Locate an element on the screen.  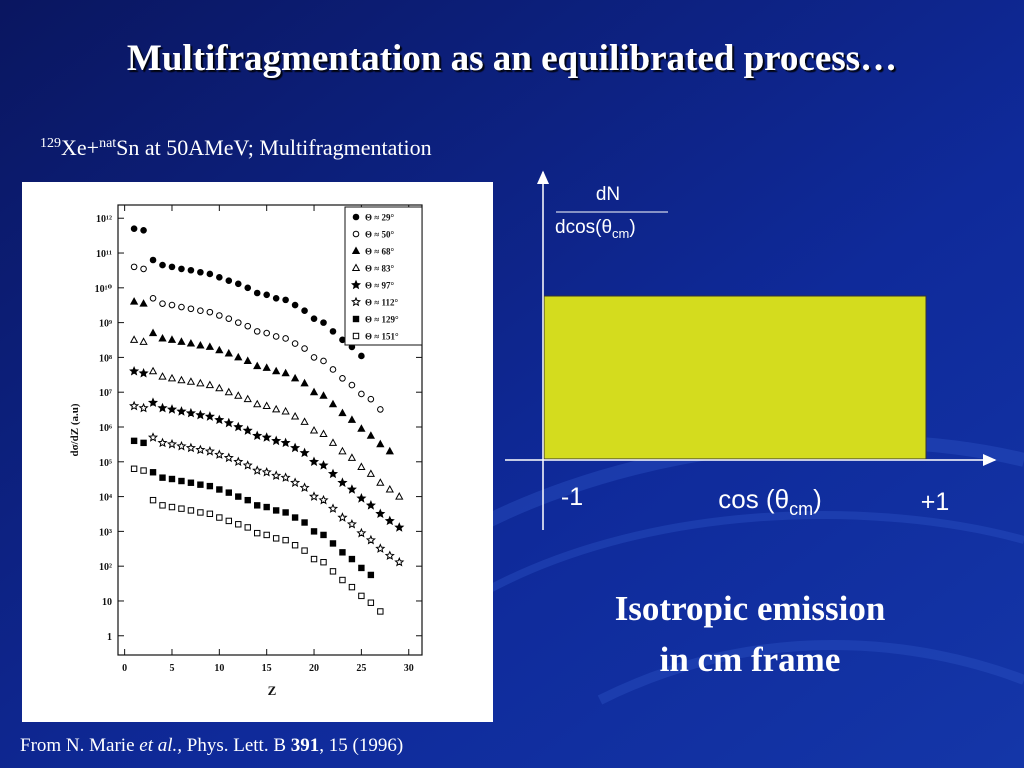
x-label-close: ) is located at coordinates (817, 499).